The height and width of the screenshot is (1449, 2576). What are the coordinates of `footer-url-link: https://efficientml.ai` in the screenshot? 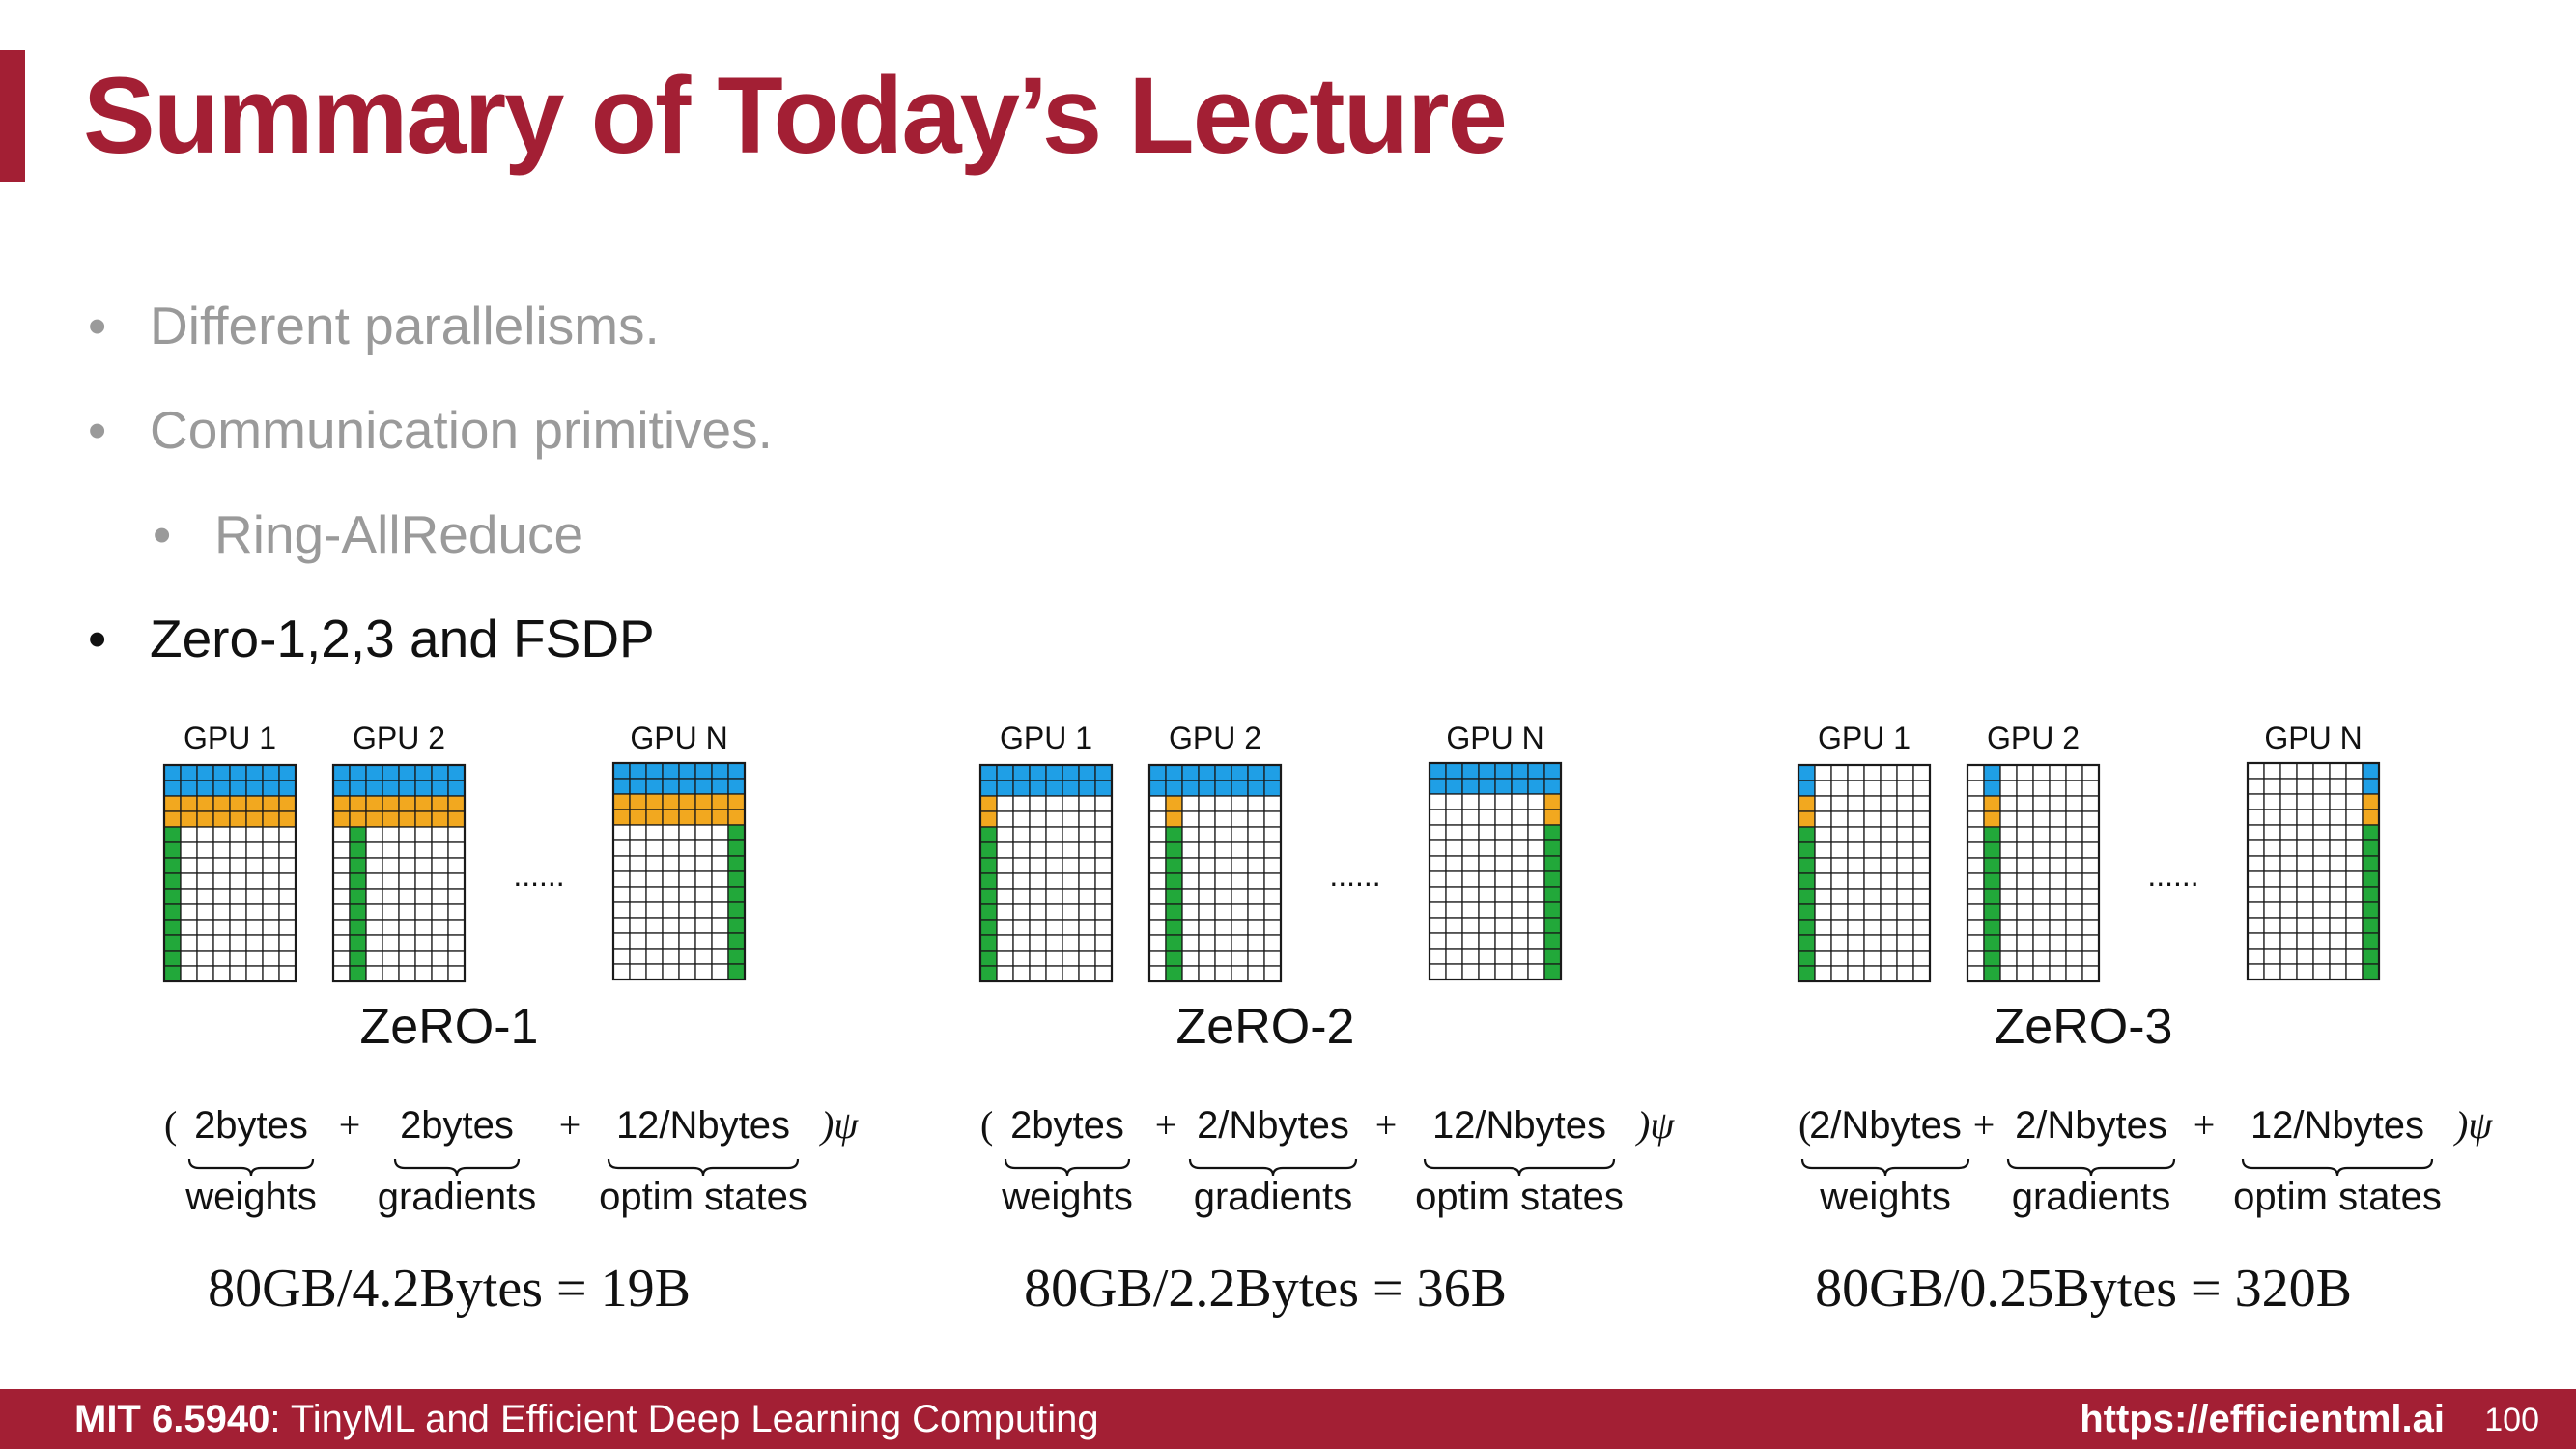 It's located at (2262, 1419).